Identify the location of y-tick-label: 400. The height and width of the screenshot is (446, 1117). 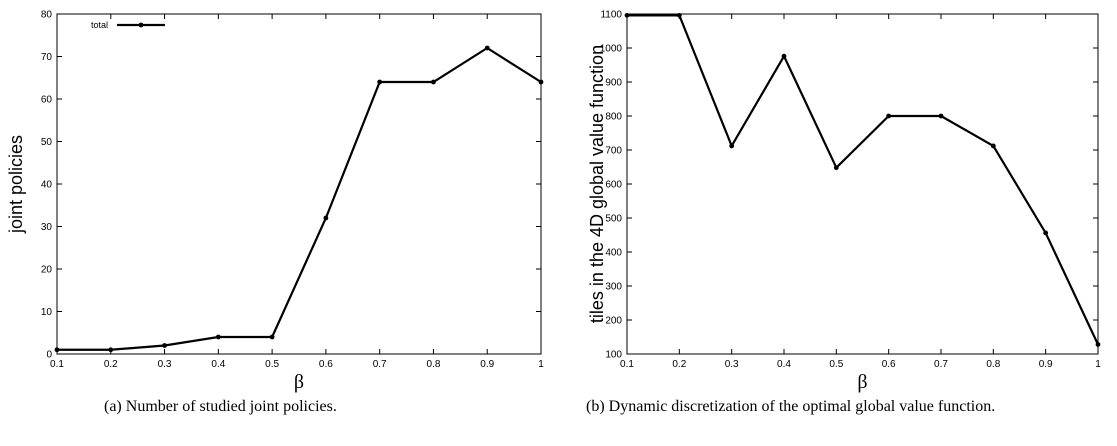
(613, 253).